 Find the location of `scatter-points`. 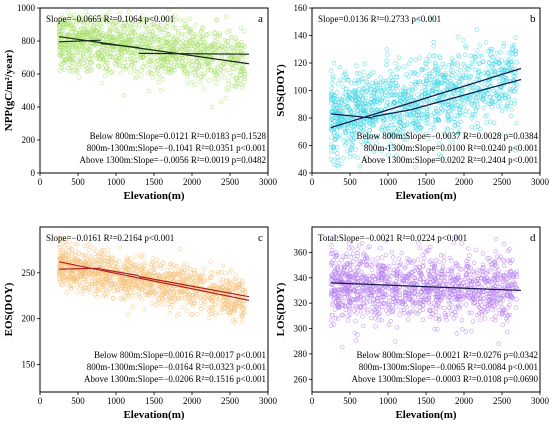

scatter-points is located at coordinates (424, 292).